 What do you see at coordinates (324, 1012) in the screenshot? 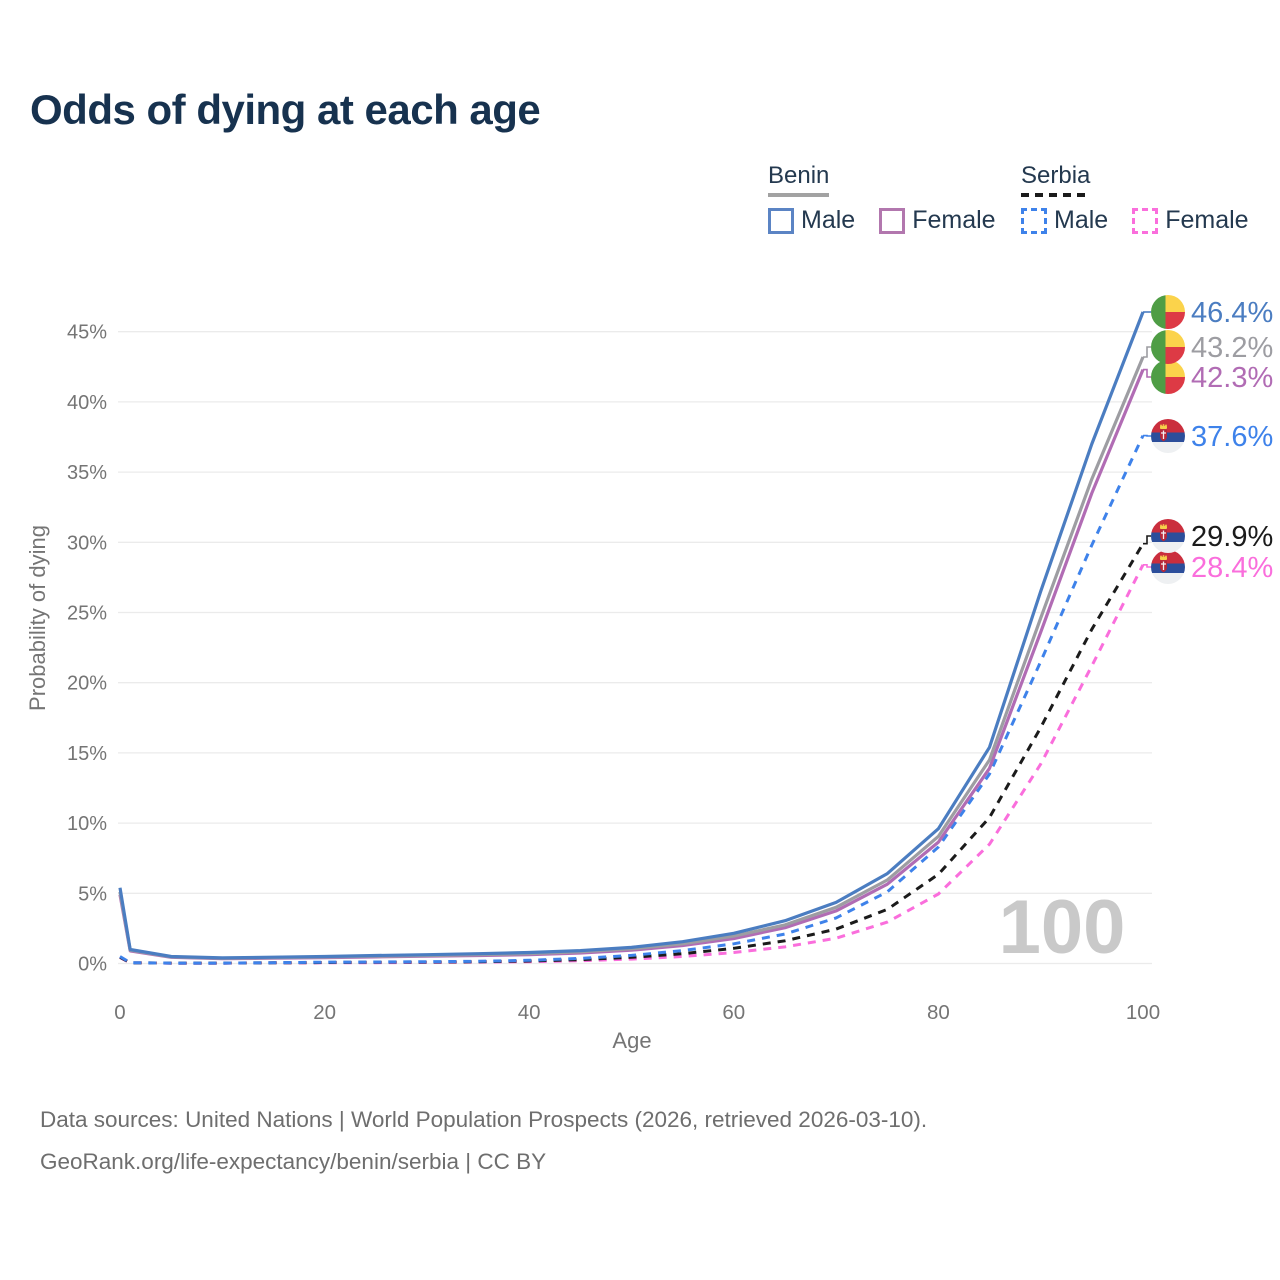
I see `x-tick-label: 20` at bounding box center [324, 1012].